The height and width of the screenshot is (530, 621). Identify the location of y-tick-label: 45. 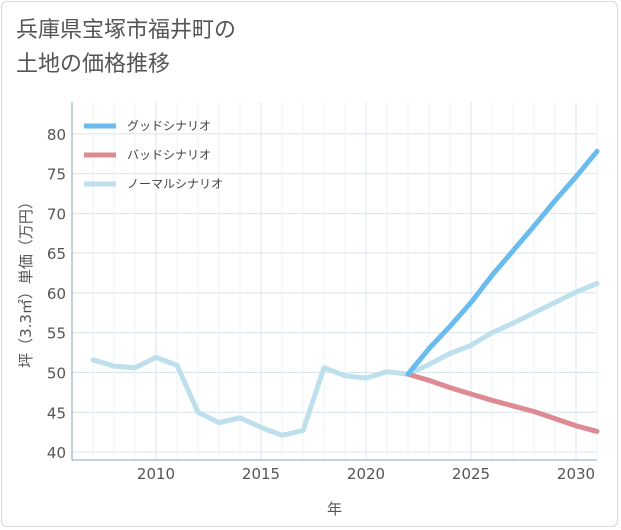
(56, 413).